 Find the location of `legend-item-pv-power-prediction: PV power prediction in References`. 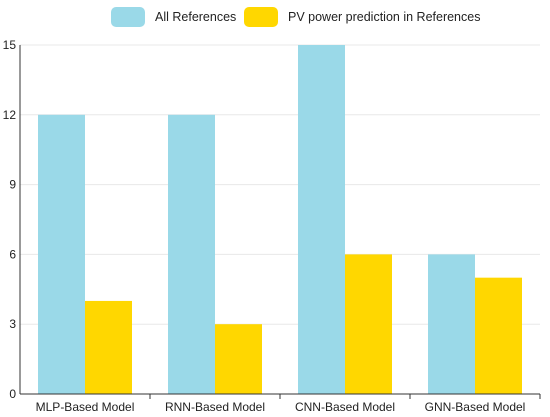

legend-item-pv-power-prediction: PV power prediction in References is located at coordinates (362, 17).